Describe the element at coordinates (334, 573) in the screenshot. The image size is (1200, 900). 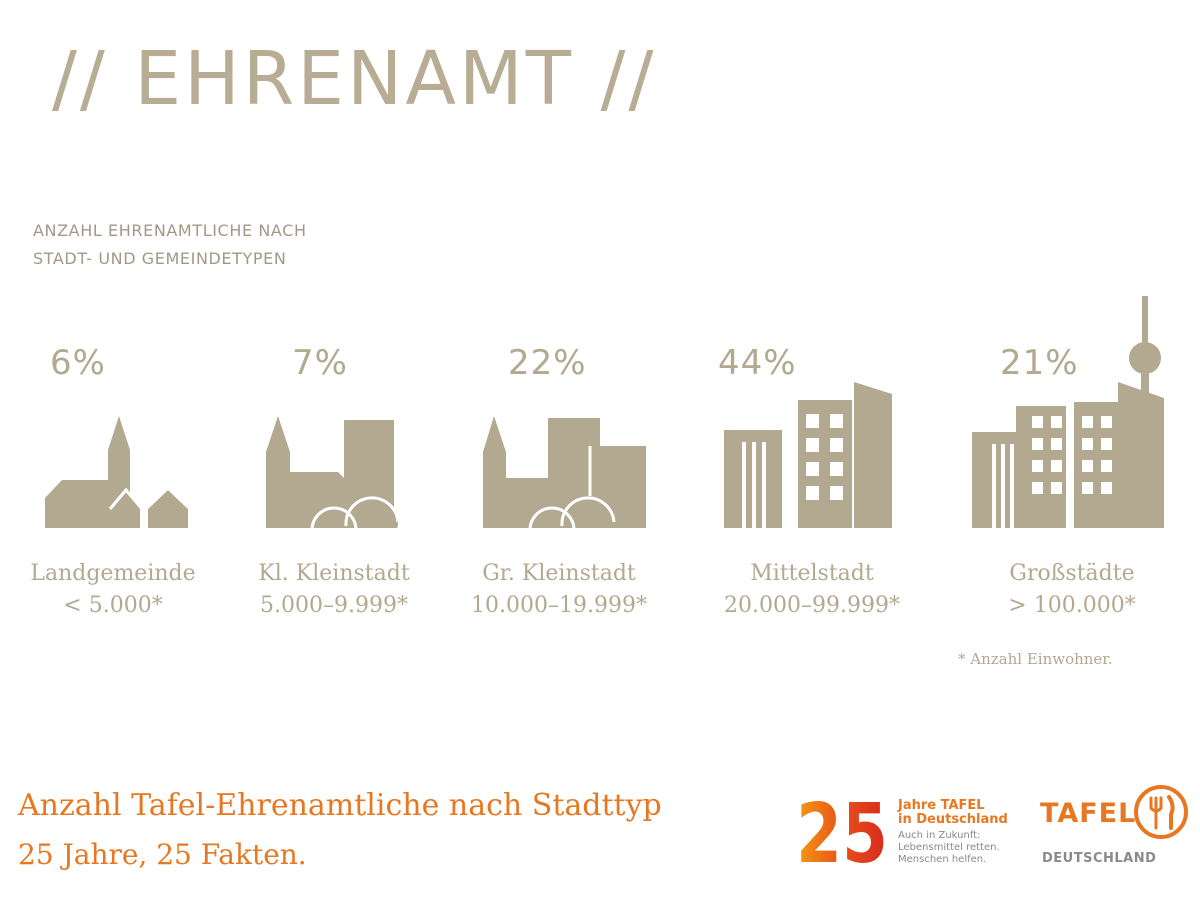
I see `category-name: Kl. Kleinstadt` at that location.